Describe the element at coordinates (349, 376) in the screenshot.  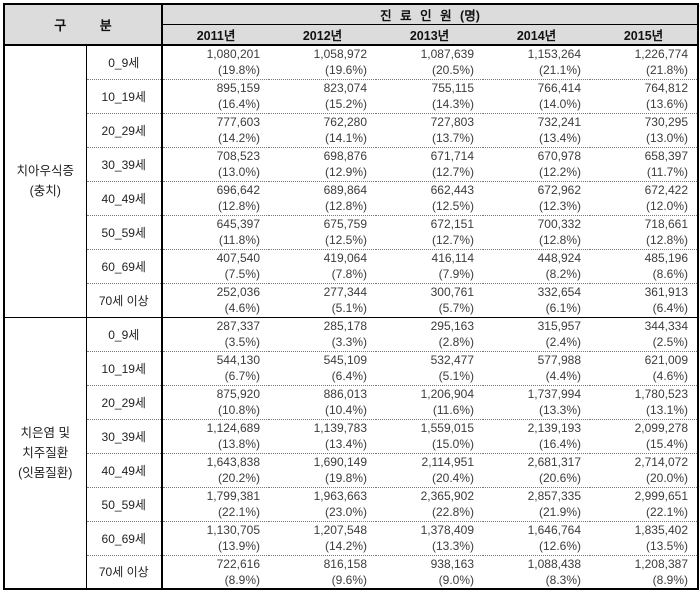
I see `patient-share: (6.4%)` at that location.